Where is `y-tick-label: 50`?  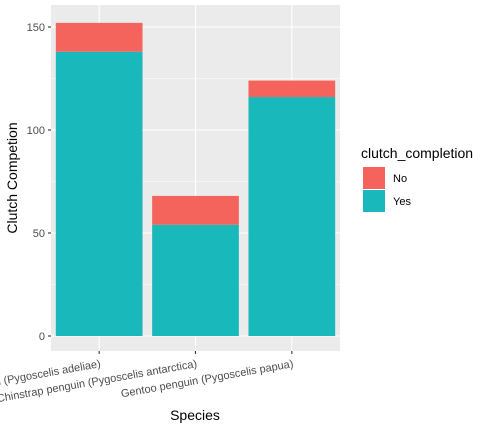 y-tick-label: 50 is located at coordinates (39, 234).